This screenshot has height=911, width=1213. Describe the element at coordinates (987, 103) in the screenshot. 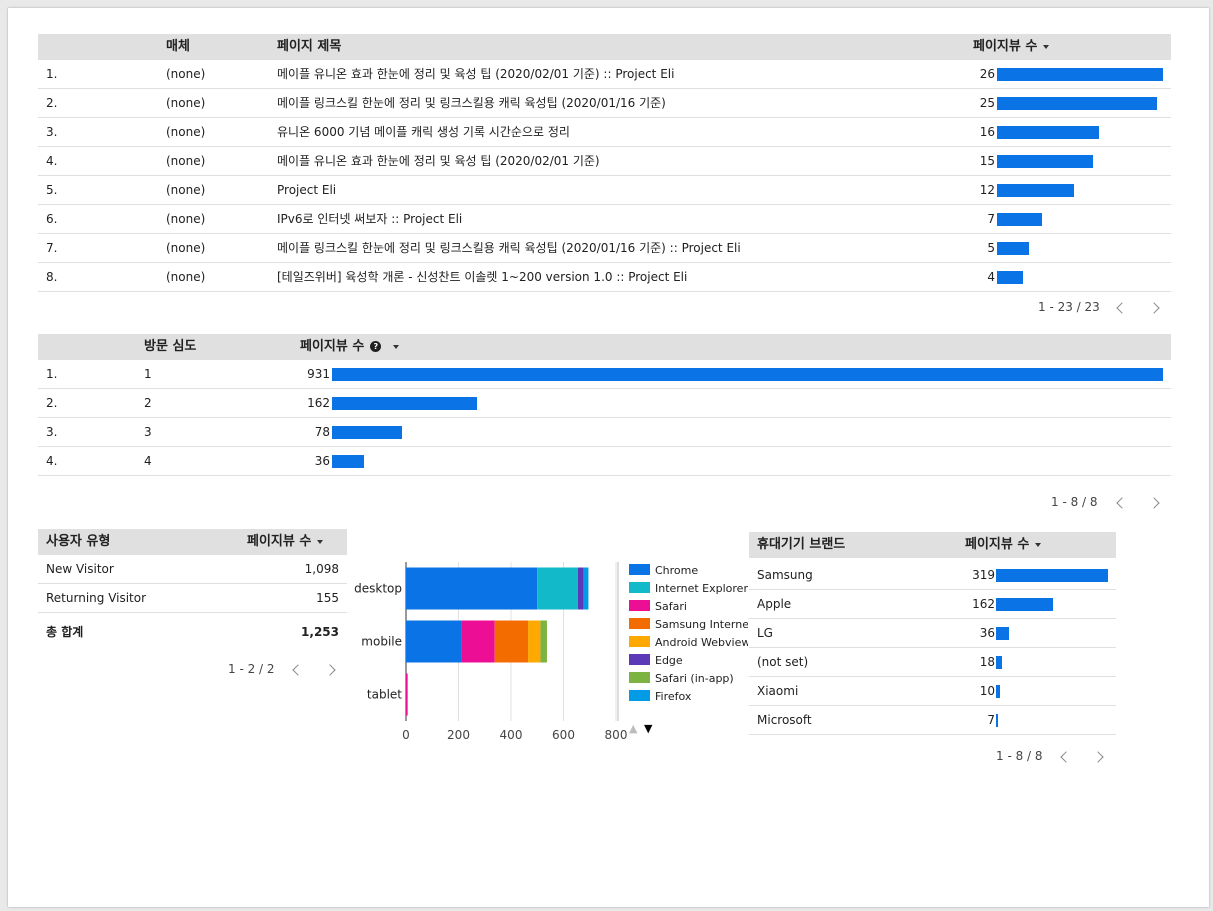

I see `views-value: 25` at that location.